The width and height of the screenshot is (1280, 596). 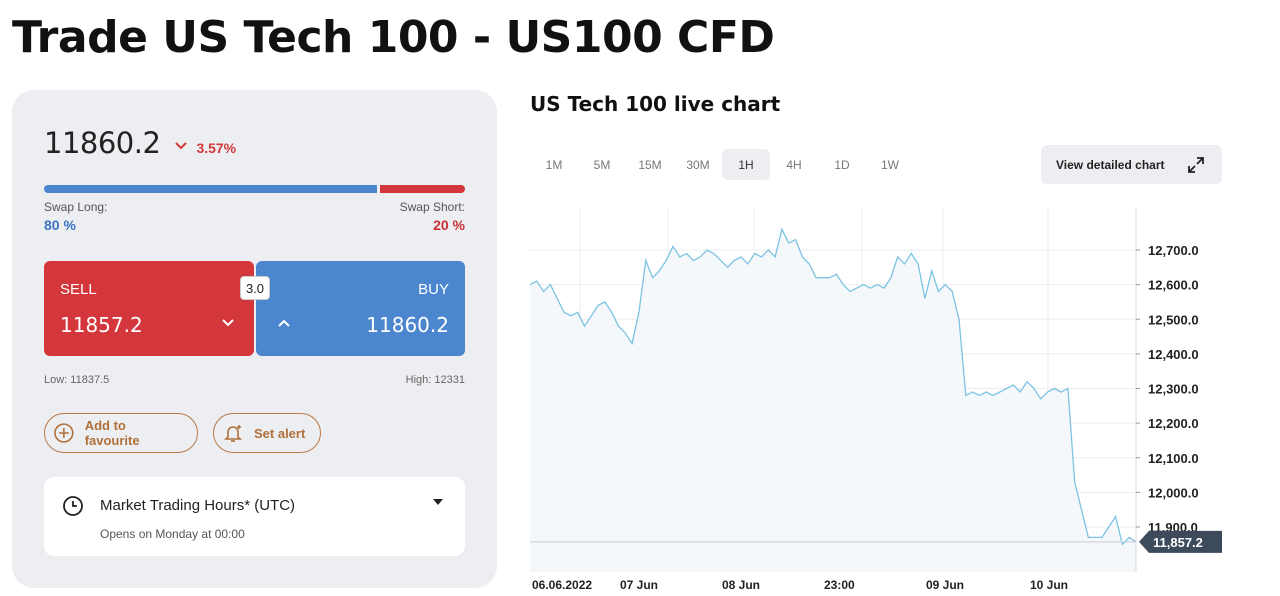 What do you see at coordinates (438, 502) in the screenshot?
I see `caret-down-icon` at bounding box center [438, 502].